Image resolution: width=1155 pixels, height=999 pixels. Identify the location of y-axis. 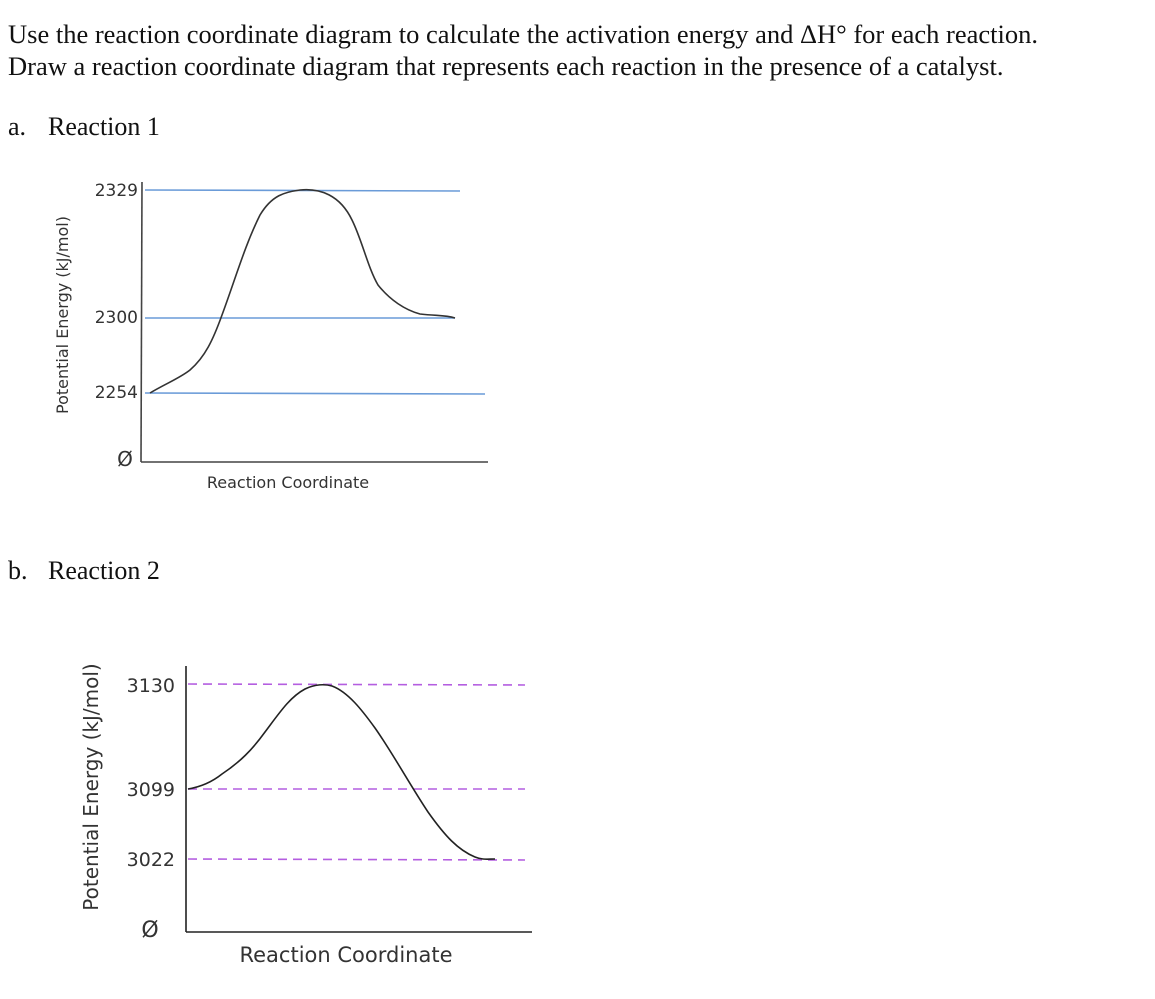
(141, 322).